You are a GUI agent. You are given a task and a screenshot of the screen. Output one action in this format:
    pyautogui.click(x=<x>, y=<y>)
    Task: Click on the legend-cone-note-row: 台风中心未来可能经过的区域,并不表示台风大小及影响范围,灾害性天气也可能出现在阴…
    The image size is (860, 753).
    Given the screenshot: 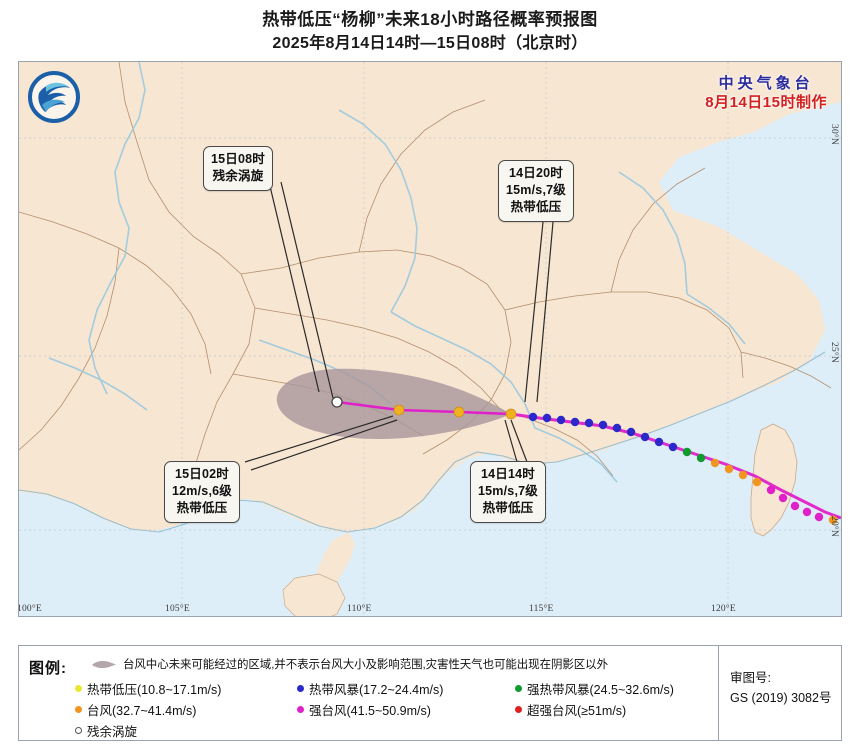 What is the action you would take?
    pyautogui.click(x=349, y=664)
    